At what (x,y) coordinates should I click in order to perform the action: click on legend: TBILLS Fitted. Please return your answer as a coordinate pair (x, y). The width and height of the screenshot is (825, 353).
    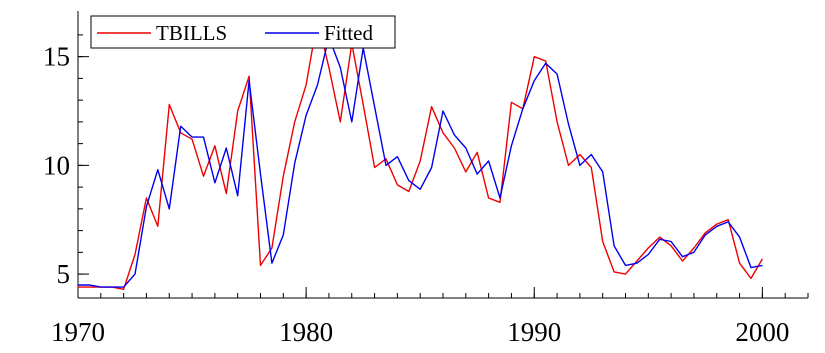
    Looking at the image, I should click on (243, 32).